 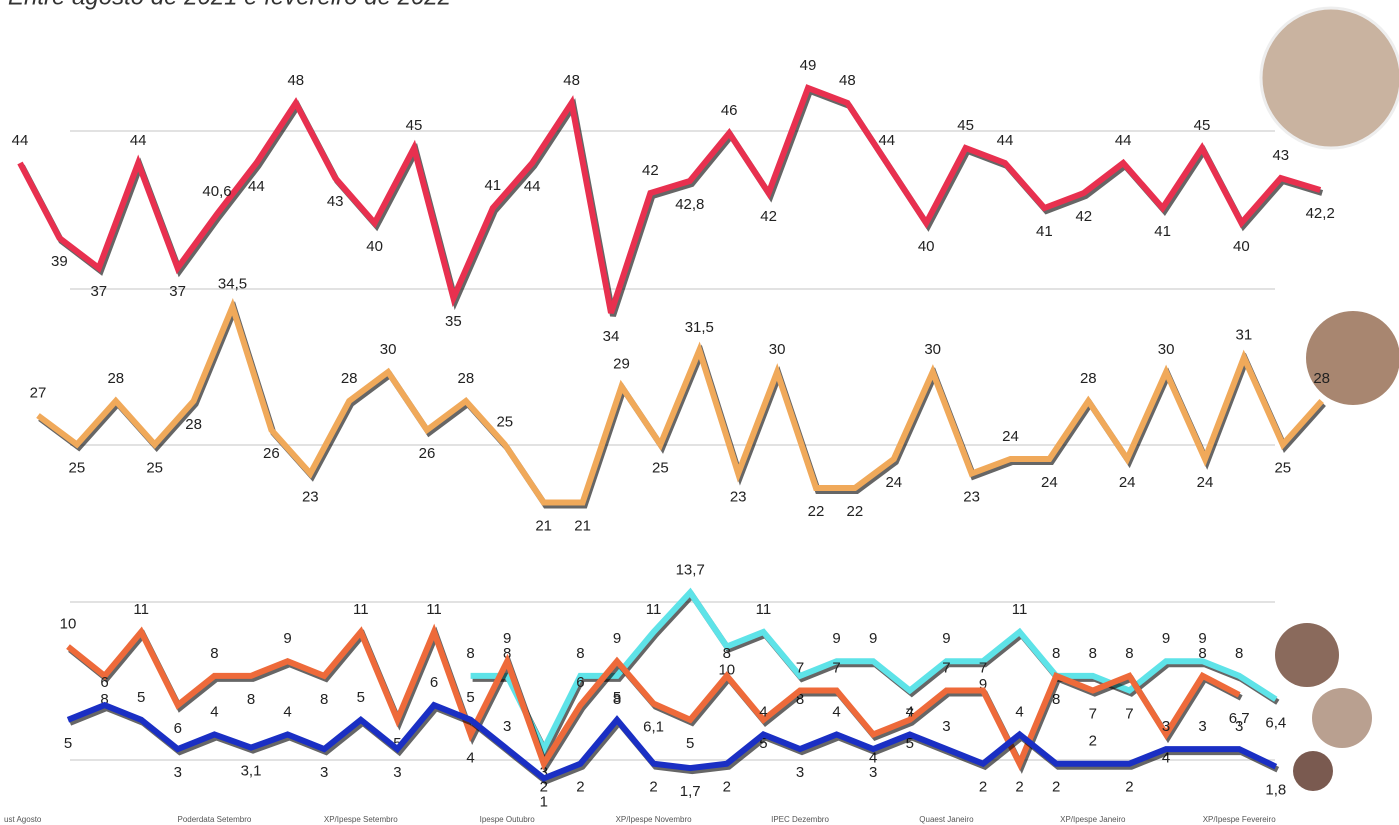 I want to click on data-label: 27, so click(x=38, y=392).